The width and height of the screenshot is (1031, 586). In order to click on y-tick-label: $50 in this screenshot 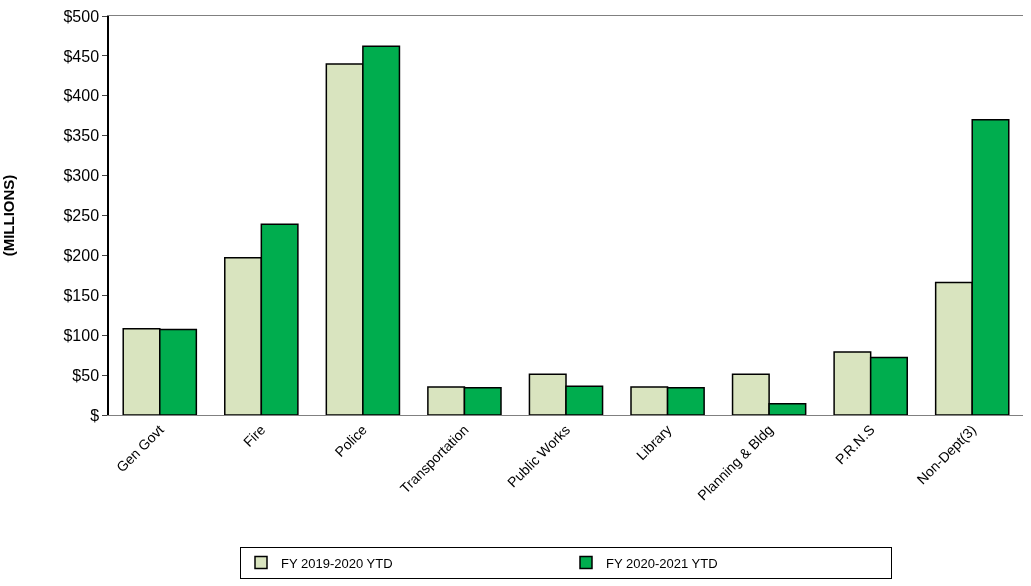, I will do `click(86, 375)`.